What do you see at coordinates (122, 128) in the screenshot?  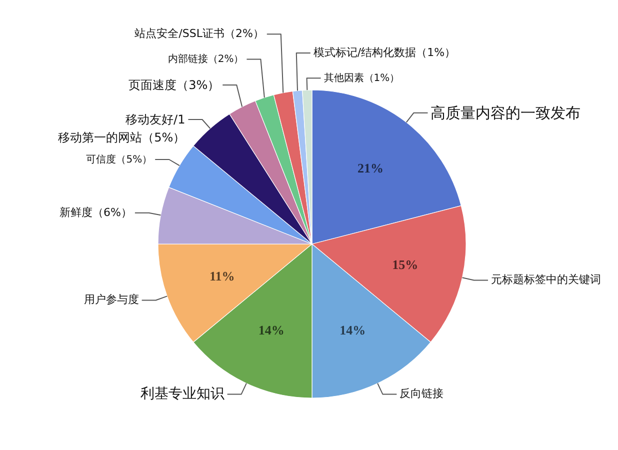 I see `slice-label: 移动友好/1 移动第一的网站（5%）` at bounding box center [122, 128].